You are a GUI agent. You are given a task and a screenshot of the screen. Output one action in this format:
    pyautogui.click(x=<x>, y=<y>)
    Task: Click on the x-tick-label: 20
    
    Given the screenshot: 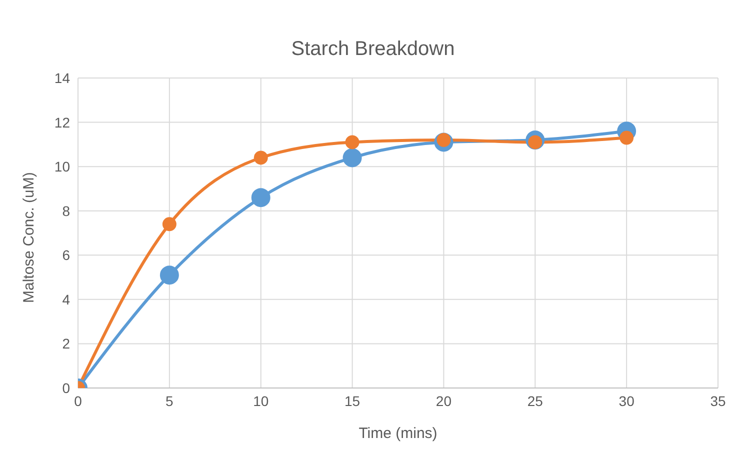 What is the action you would take?
    pyautogui.click(x=444, y=400)
    